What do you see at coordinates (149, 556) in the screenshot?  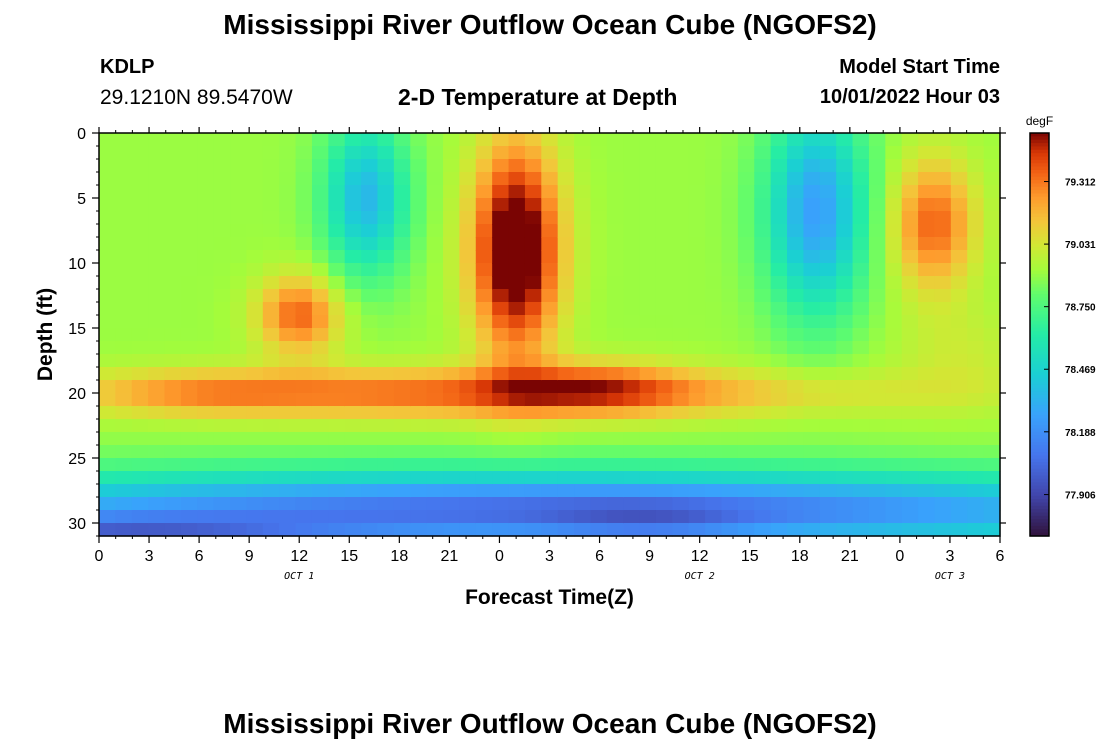 I see `x-tick-label: 3` at bounding box center [149, 556].